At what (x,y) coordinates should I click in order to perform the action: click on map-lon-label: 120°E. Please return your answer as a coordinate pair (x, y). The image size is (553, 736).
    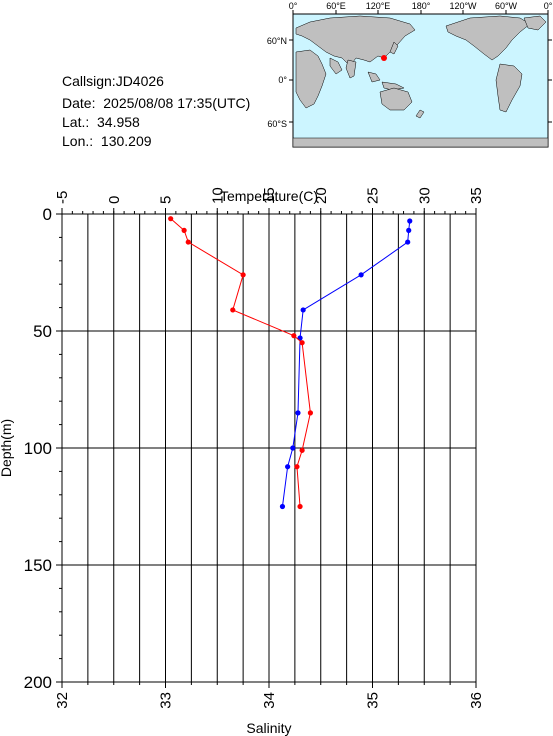
    Looking at the image, I should click on (378, 6).